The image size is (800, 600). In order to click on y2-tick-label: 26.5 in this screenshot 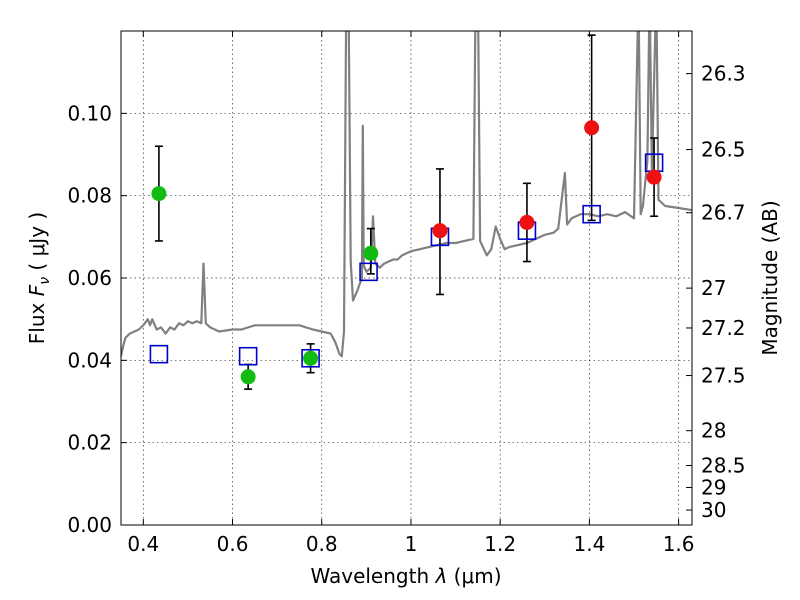, I will do `click(723, 150)`.